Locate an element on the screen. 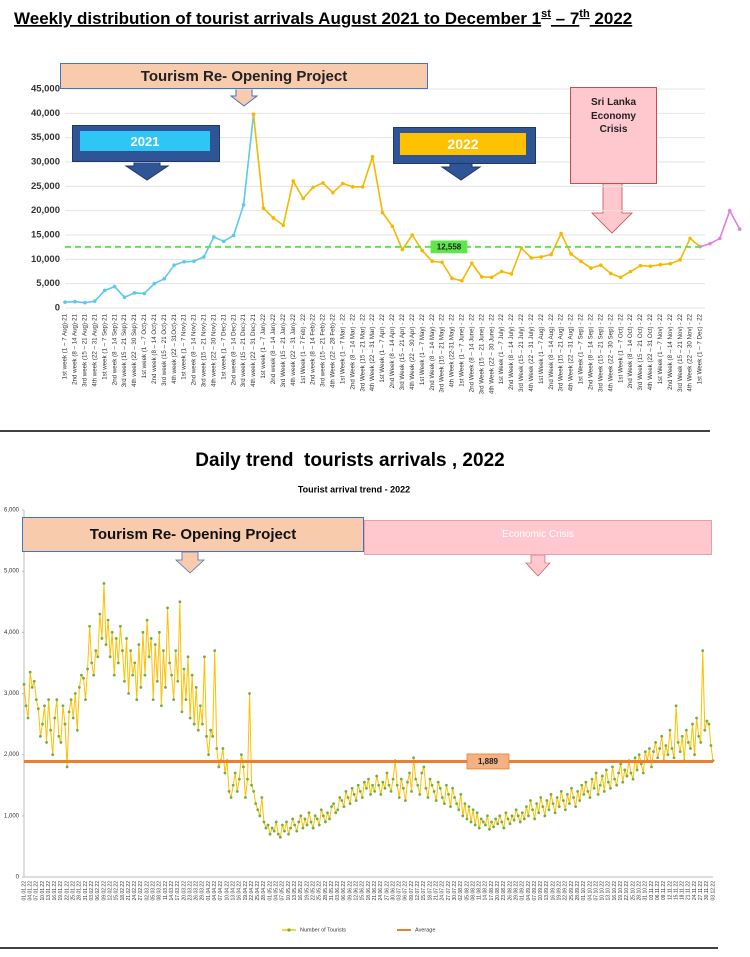 This screenshot has height=957, width=750. x-tick-label: 10.09.22 is located at coordinates (541, 891).